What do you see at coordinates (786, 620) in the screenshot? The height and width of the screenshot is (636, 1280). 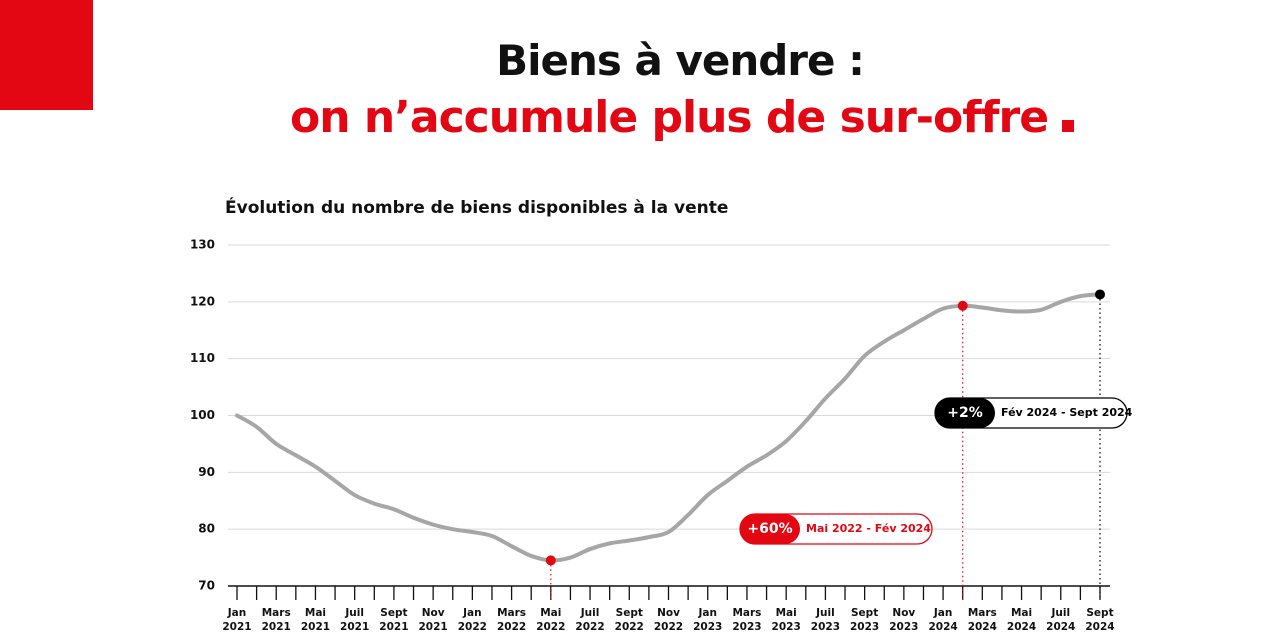 I see `x-tick-label: Mai 2023` at bounding box center [786, 620].